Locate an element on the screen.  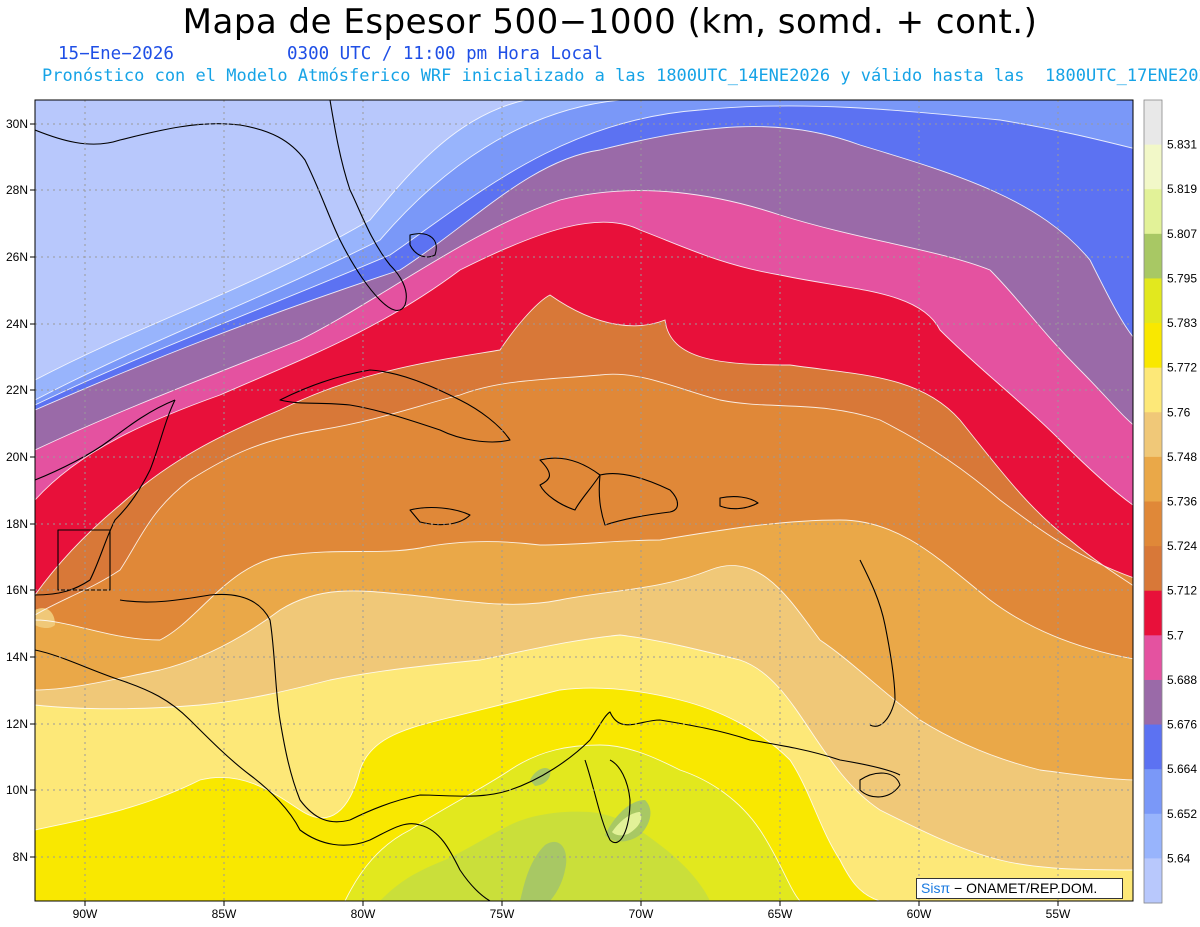
colorbar-label: 5.783 is located at coordinates (1182, 323).